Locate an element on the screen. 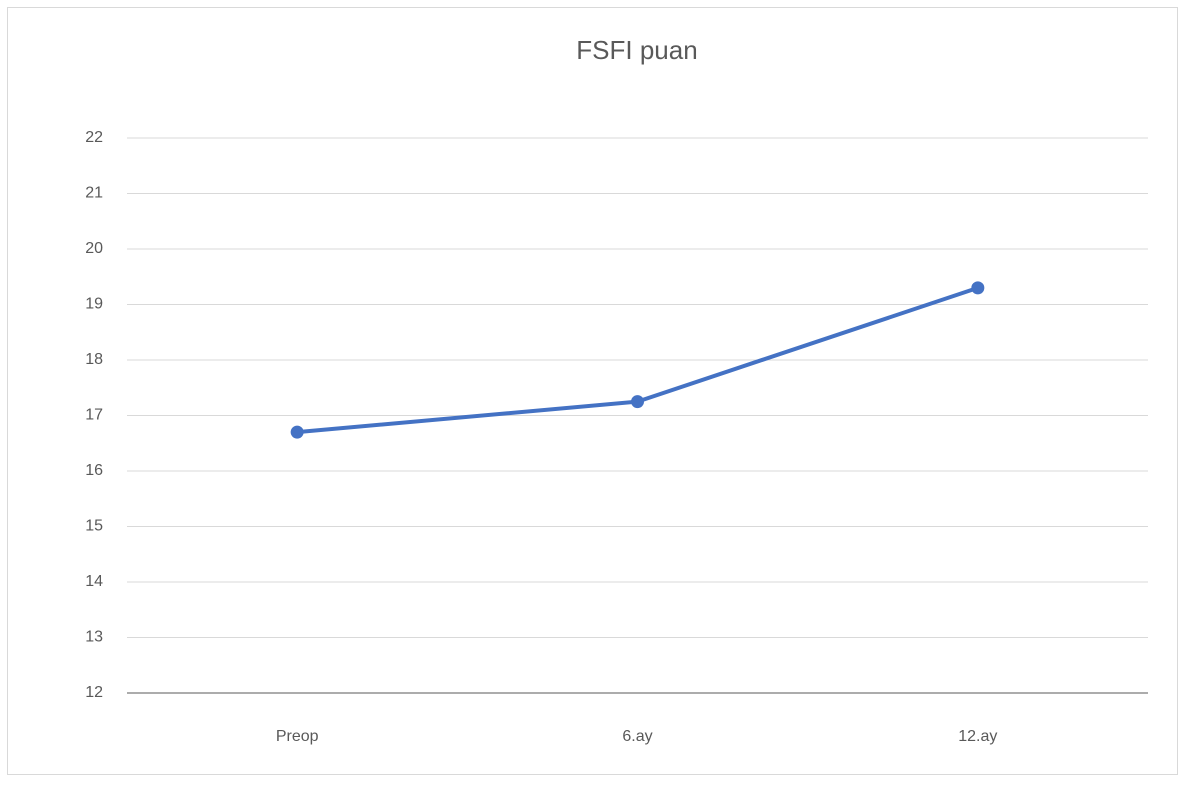 The height and width of the screenshot is (790, 1186). y-tick-label: 20 is located at coordinates (94, 248).